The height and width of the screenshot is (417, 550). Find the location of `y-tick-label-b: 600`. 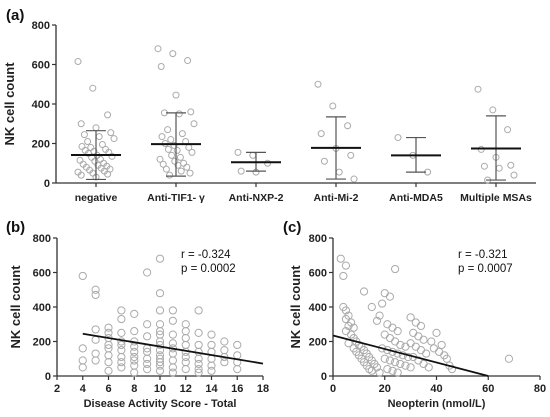

y-tick-label-b: 600 is located at coordinates (42, 274).